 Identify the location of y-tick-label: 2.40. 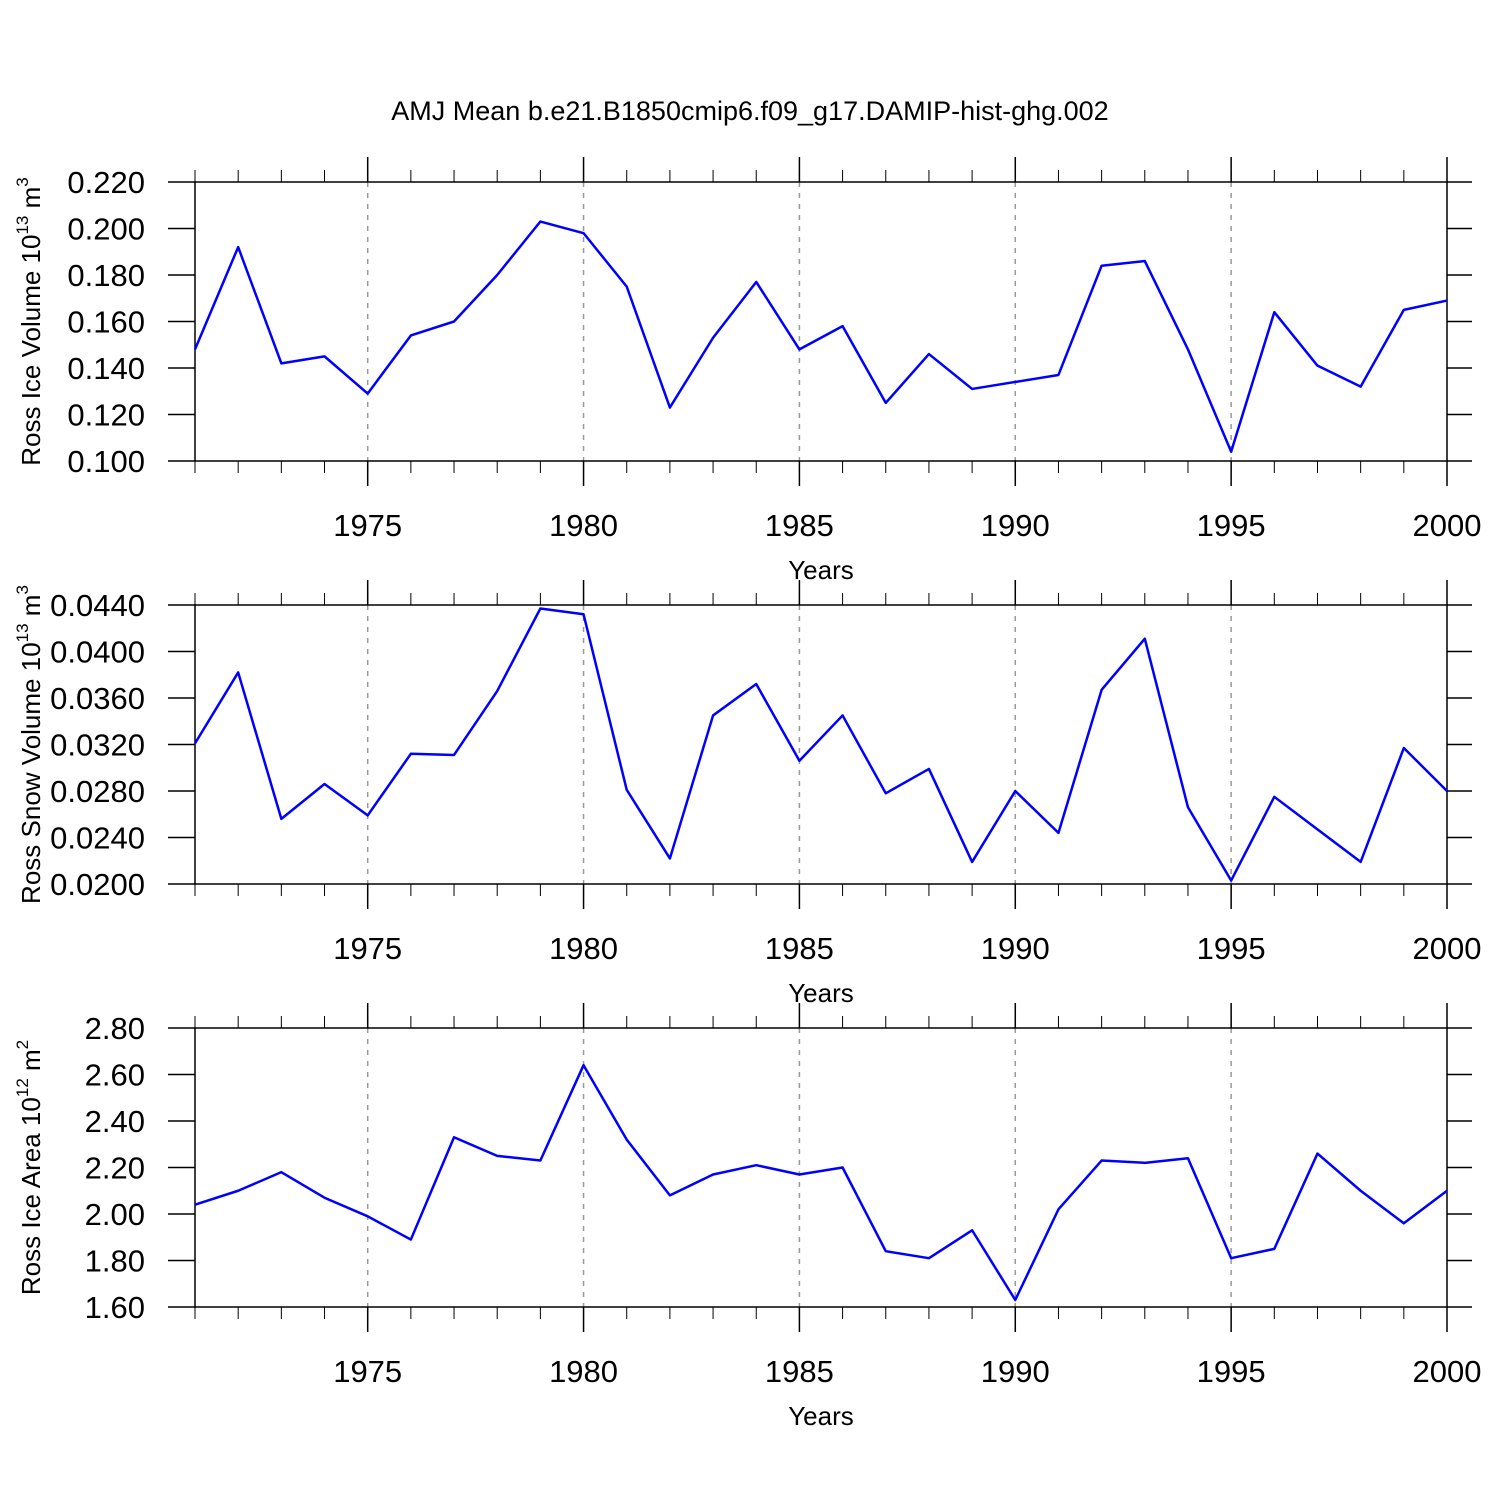
(115, 1121).